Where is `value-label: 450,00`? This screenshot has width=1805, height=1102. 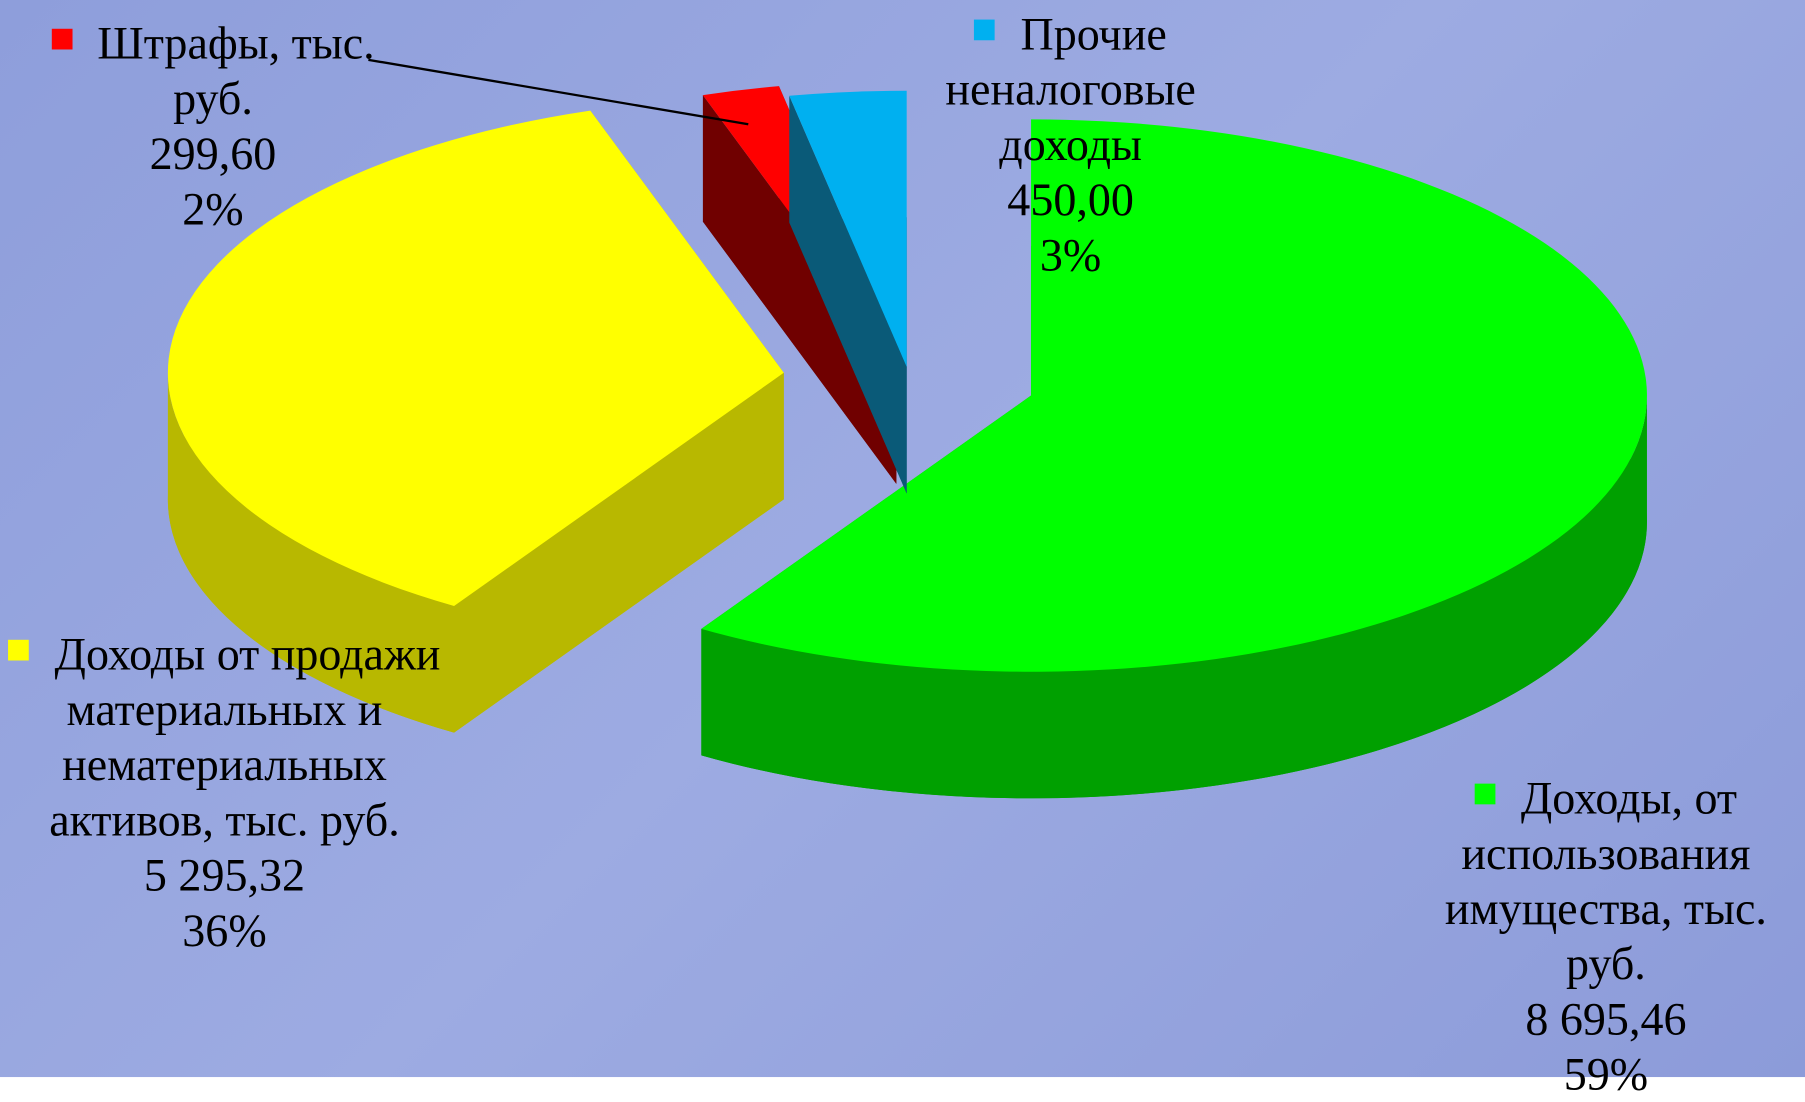
value-label: 450,00 is located at coordinates (1070, 199).